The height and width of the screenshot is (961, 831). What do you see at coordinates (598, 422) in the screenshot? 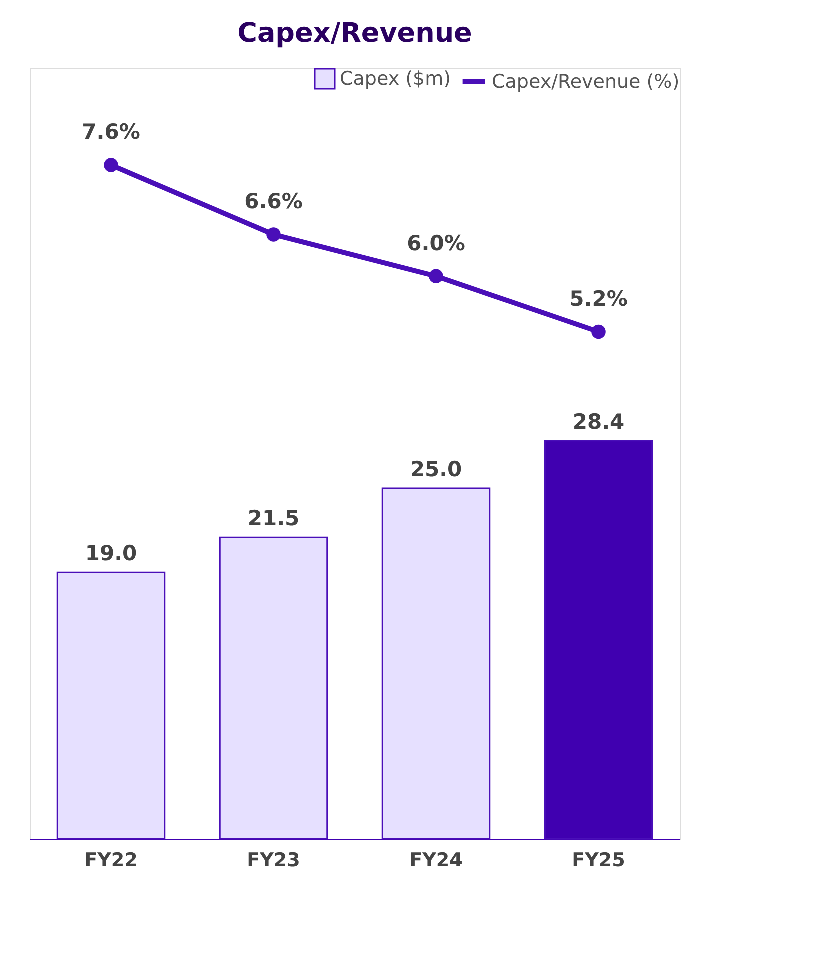
I see `data-label: 28.4` at bounding box center [598, 422].